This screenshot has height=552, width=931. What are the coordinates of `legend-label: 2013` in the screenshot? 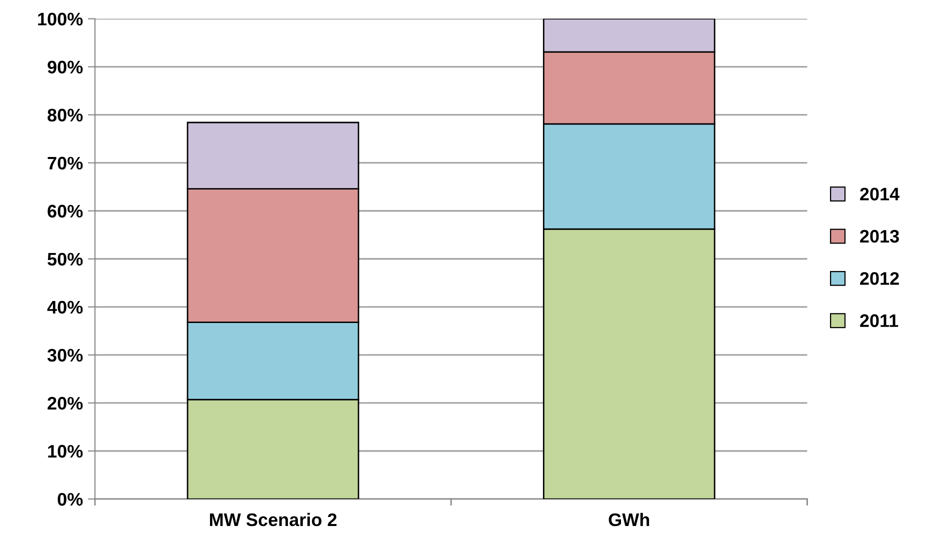 It's located at (879, 236).